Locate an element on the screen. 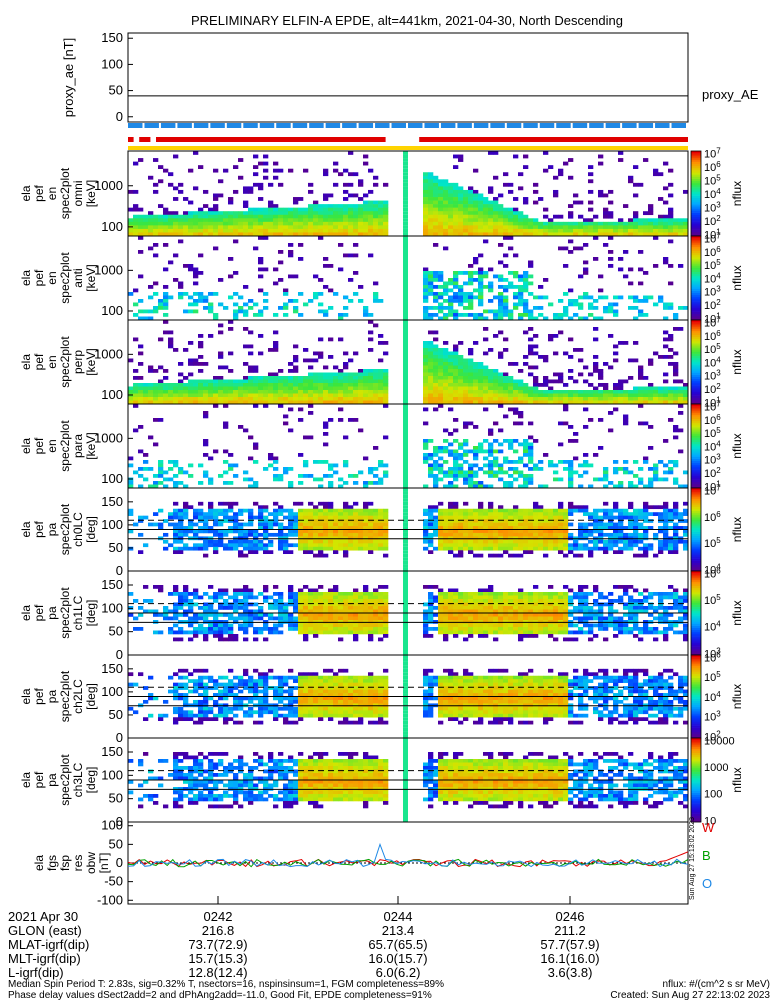 Image resolution: width=775 pixels, height=1000 pixels. y-tick-label: 100 is located at coordinates (112, 478).